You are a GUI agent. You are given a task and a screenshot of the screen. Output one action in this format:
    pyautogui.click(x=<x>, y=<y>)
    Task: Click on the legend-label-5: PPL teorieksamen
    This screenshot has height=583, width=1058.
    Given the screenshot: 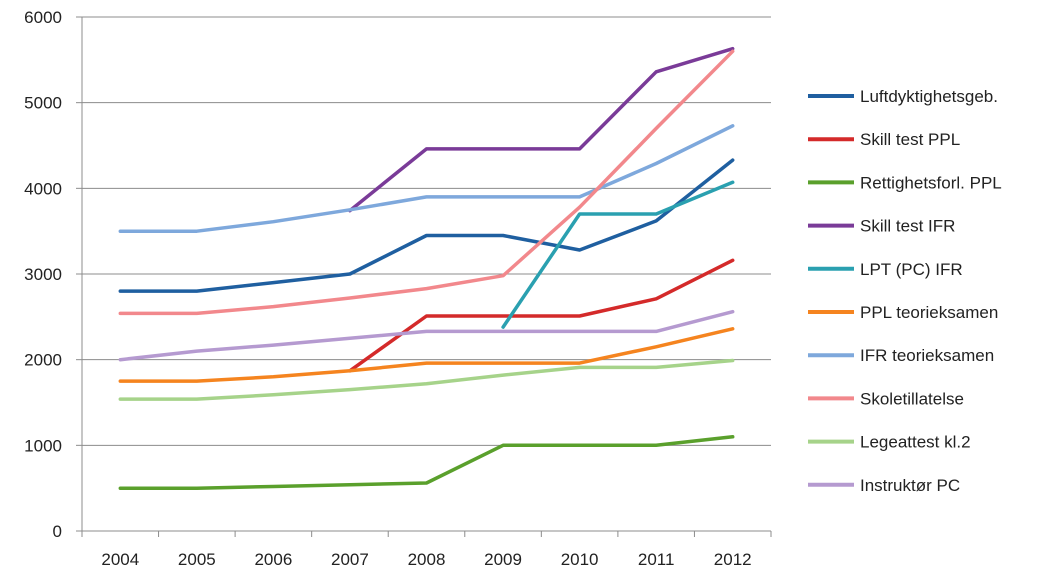 What is the action you would take?
    pyautogui.click(x=929, y=312)
    